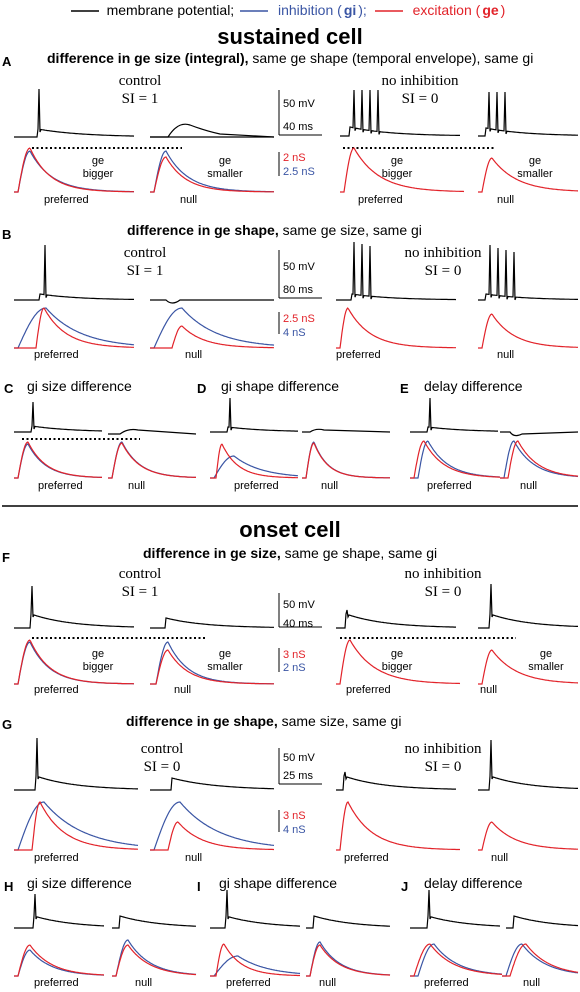 Image resolution: width=580 pixels, height=992 pixels. What do you see at coordinates (79, 386) in the screenshot?
I see `panel-c-title: gi size difference` at bounding box center [79, 386].